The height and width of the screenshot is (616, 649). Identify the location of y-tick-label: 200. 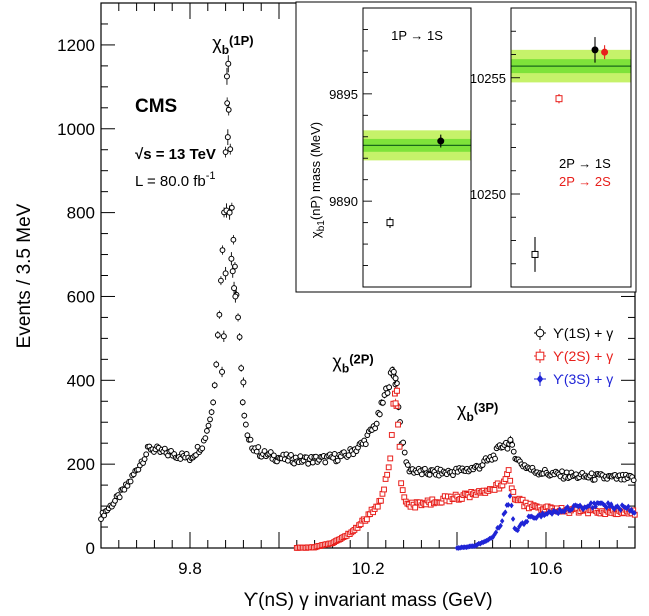
(81, 464).